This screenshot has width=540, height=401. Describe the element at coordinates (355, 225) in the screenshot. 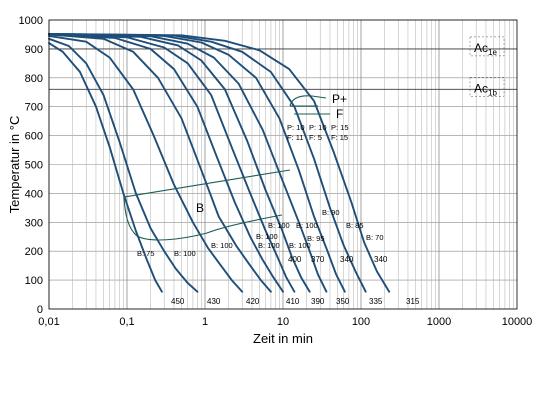

I see `annotation-bainite: B: 85` at that location.